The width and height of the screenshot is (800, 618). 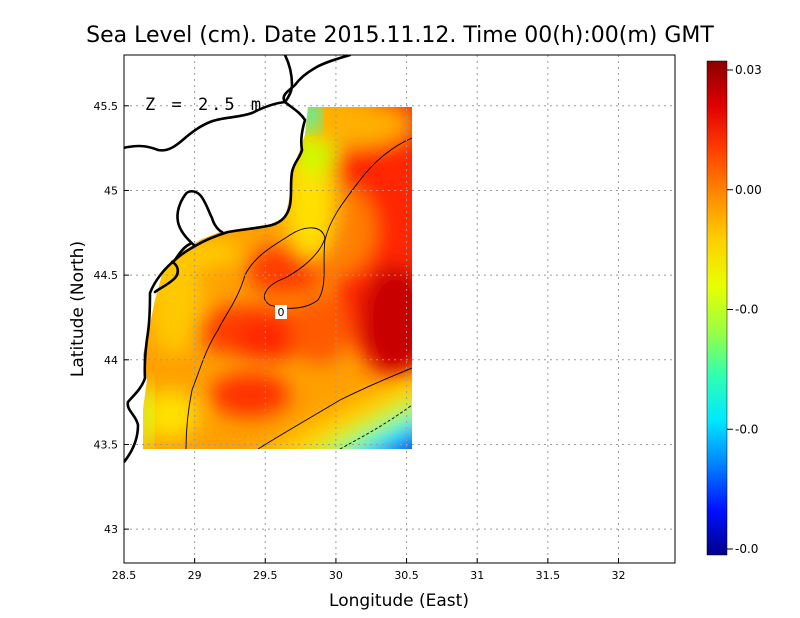 I want to click on x-tick-label: 28.5, so click(x=124, y=575).